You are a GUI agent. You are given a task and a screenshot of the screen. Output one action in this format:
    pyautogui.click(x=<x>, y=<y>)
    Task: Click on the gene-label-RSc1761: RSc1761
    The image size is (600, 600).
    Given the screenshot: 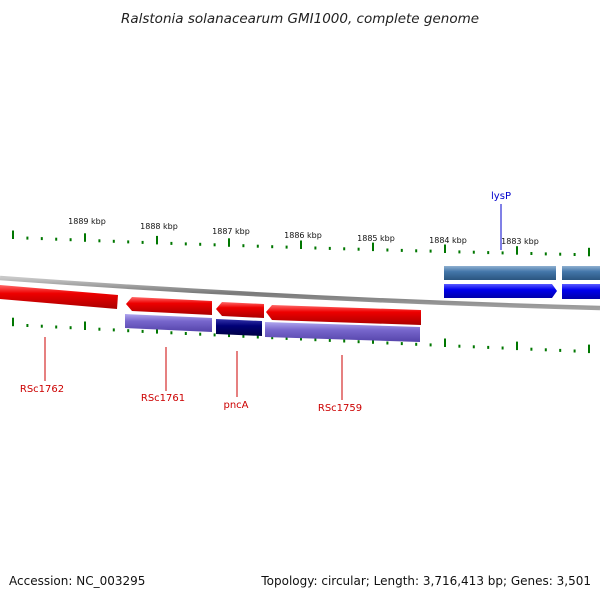 What is the action you would take?
    pyautogui.click(x=163, y=398)
    